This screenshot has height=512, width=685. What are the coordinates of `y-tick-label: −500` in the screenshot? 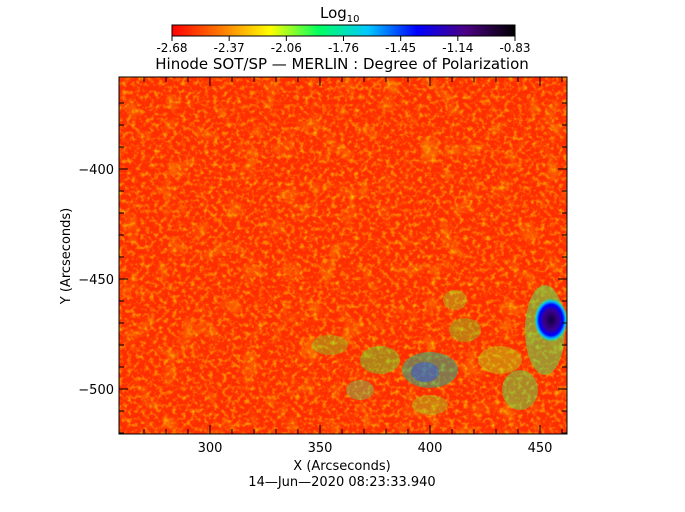 It's located at (96, 390).